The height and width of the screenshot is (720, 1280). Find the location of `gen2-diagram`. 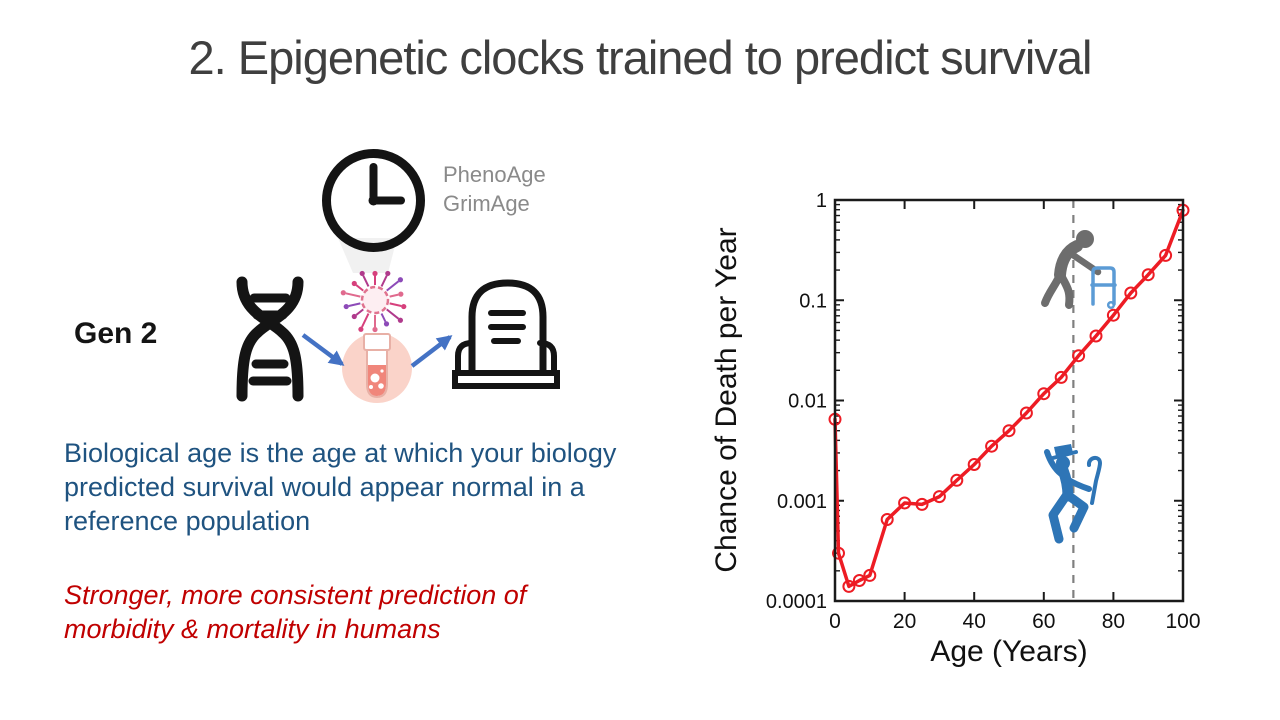

gen2-diagram is located at coordinates (398, 276).